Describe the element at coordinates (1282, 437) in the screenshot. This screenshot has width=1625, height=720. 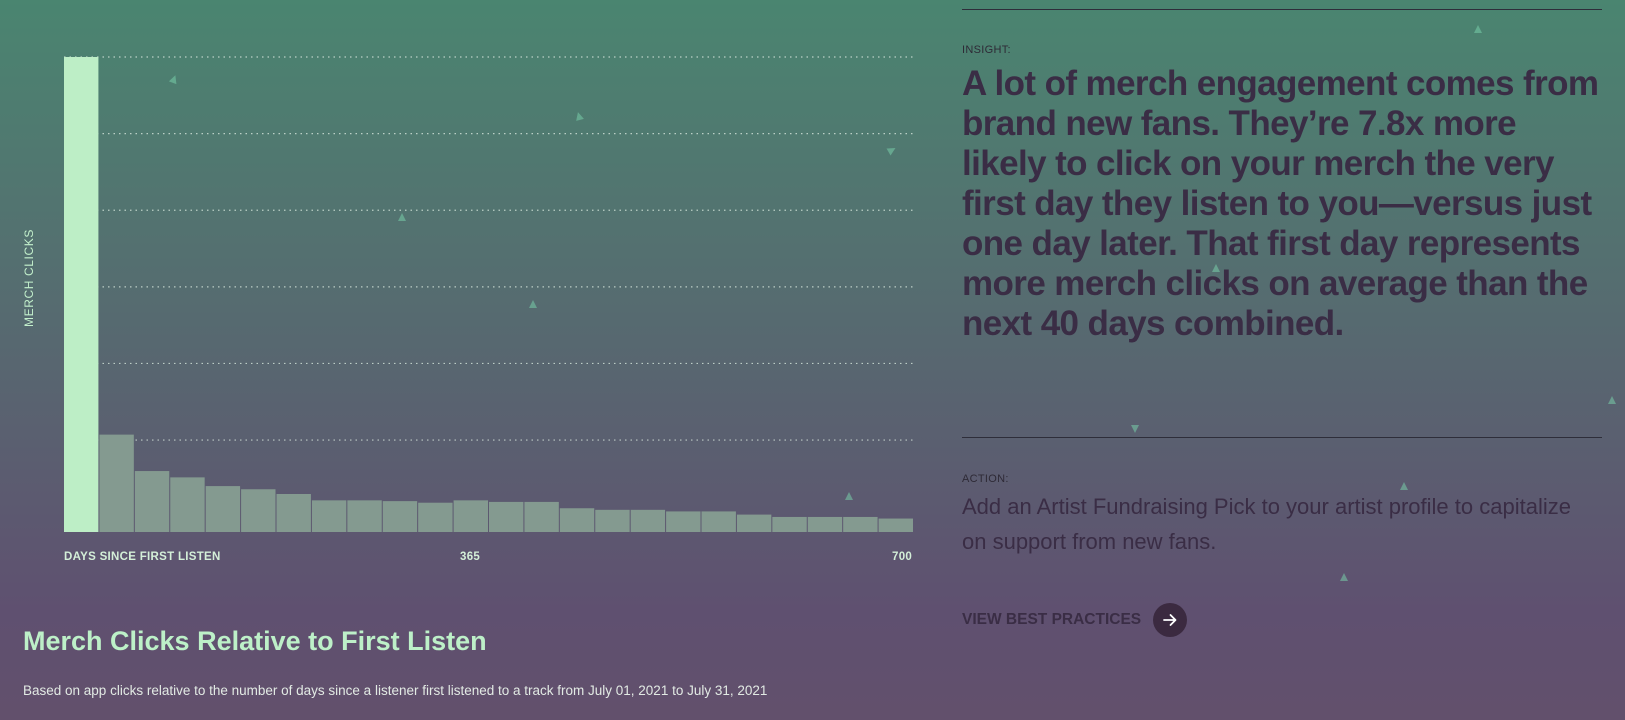
I see `middle-divider` at that location.